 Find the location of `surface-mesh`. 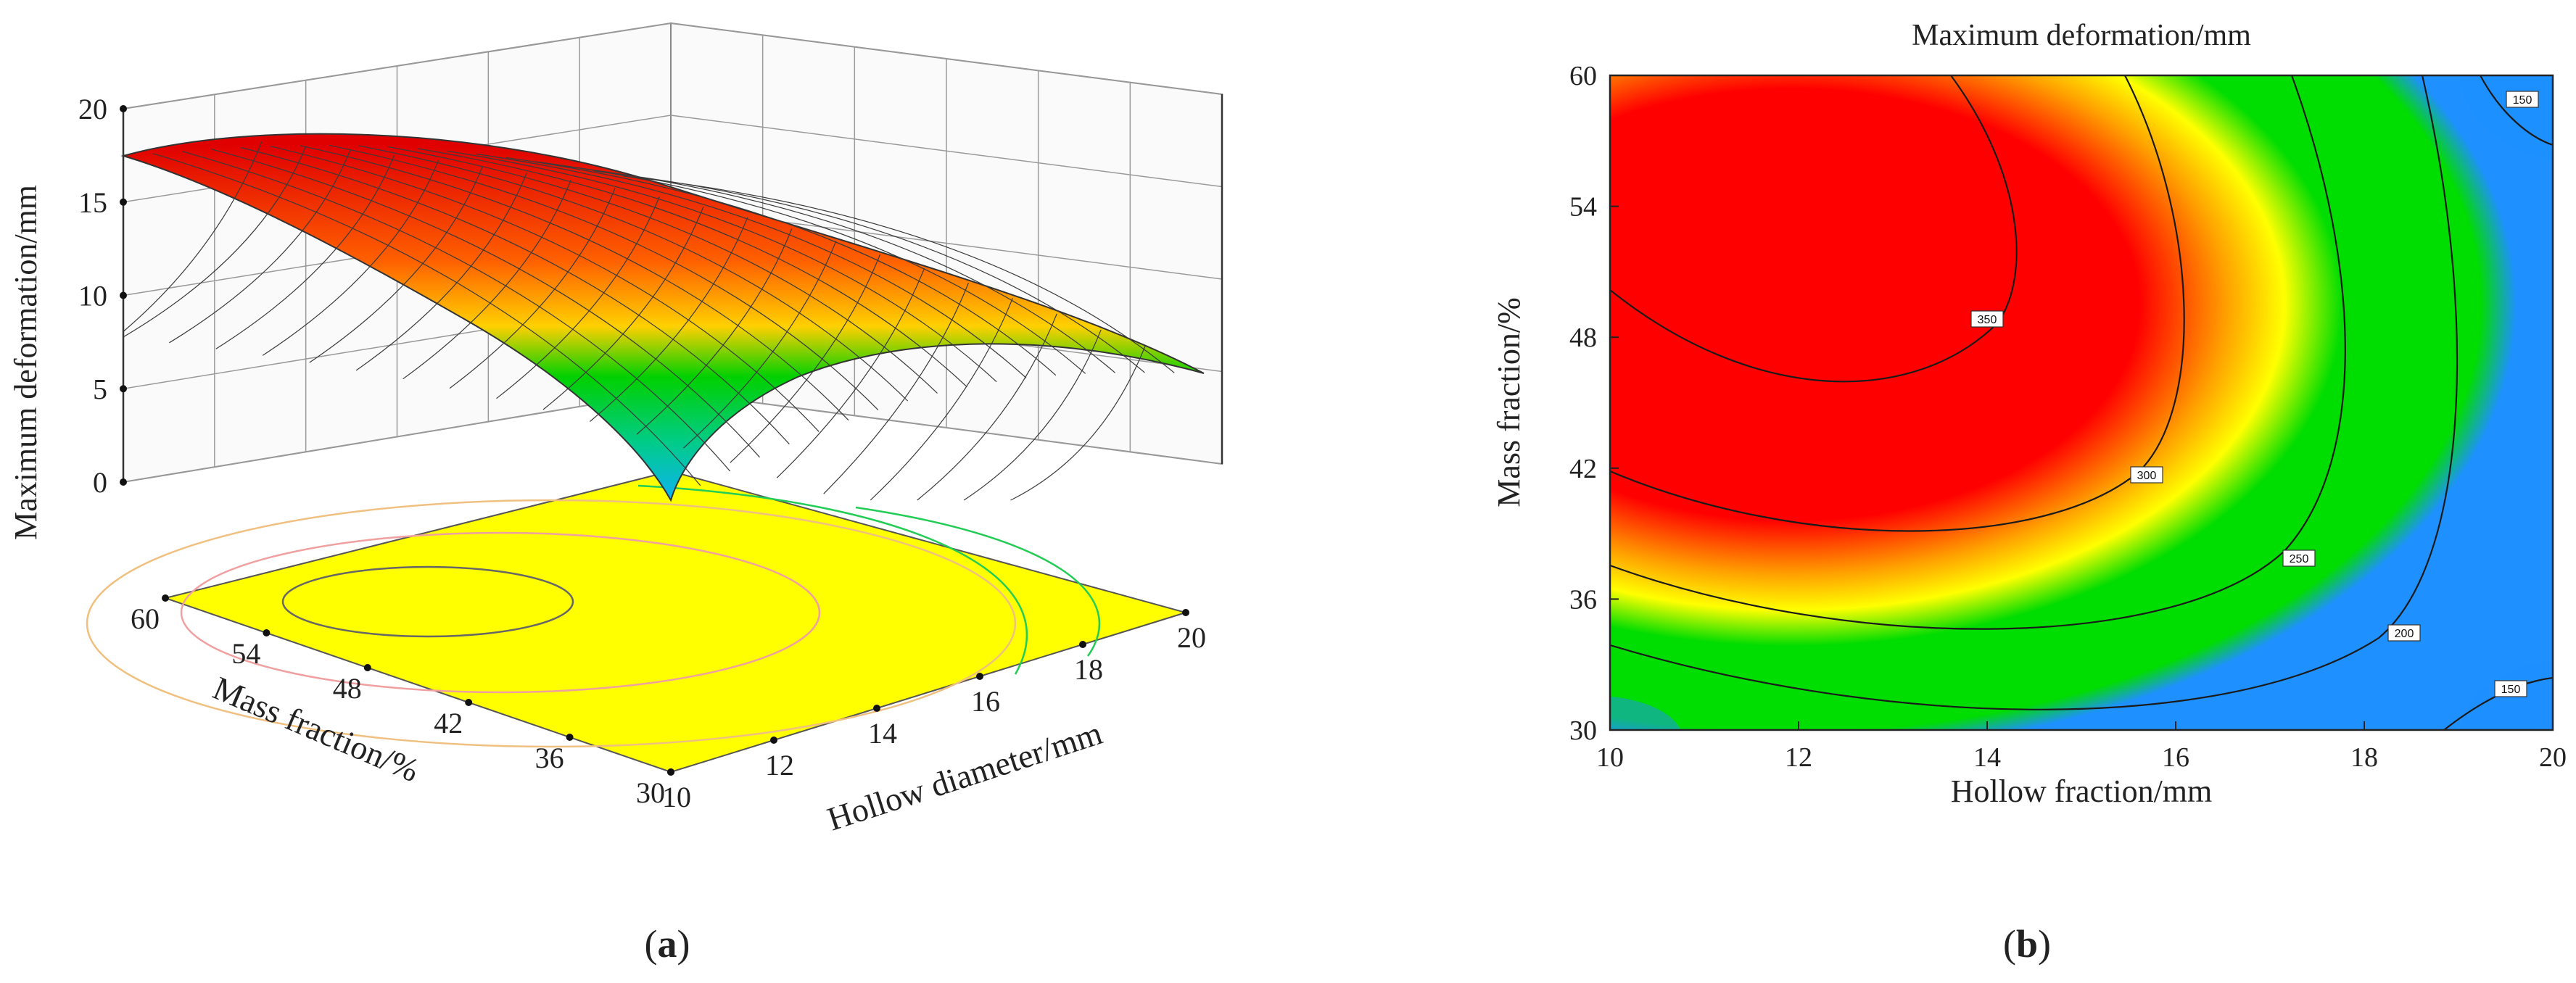

surface-mesh is located at coordinates (649, 321).